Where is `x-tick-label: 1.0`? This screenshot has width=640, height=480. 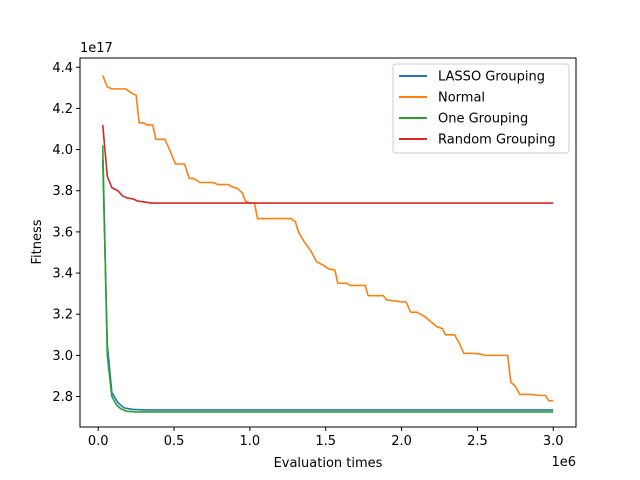 x-tick-label: 1.0 is located at coordinates (250, 441).